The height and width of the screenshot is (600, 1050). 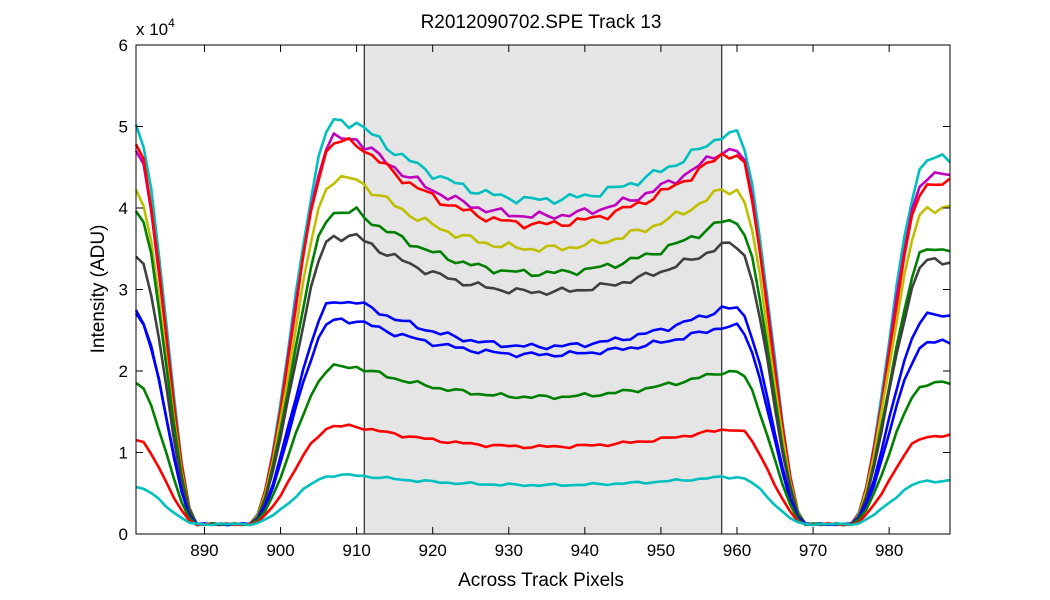 What do you see at coordinates (585, 550) in the screenshot?
I see `x-tick-label: 940` at bounding box center [585, 550].